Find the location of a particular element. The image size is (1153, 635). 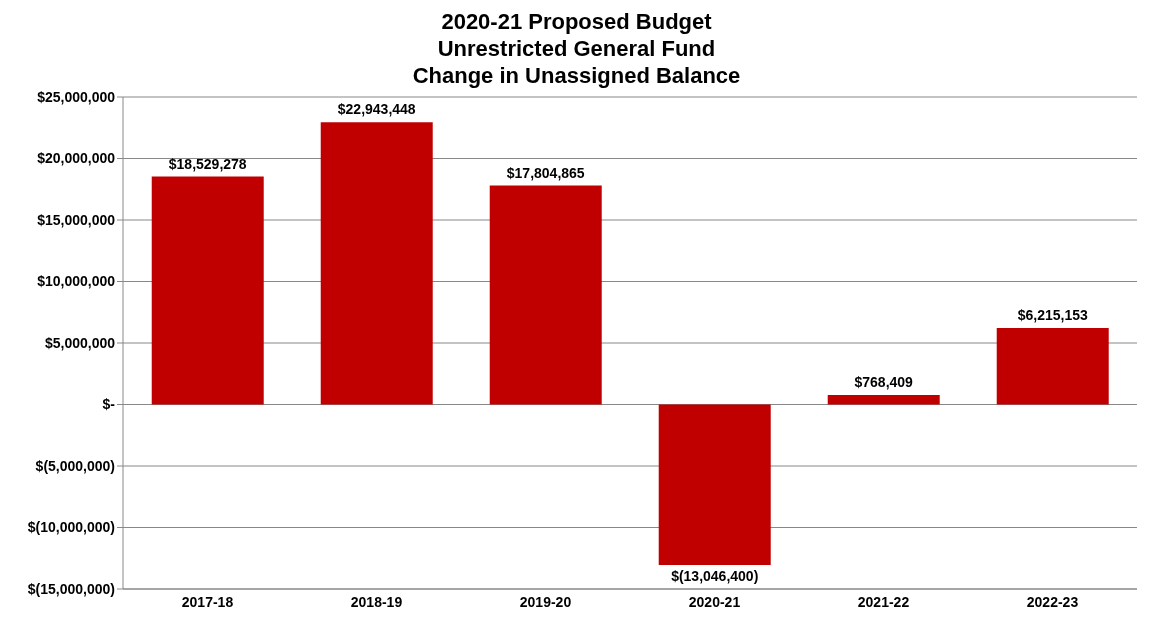

data-label: $18,529,278 is located at coordinates (207, 163).